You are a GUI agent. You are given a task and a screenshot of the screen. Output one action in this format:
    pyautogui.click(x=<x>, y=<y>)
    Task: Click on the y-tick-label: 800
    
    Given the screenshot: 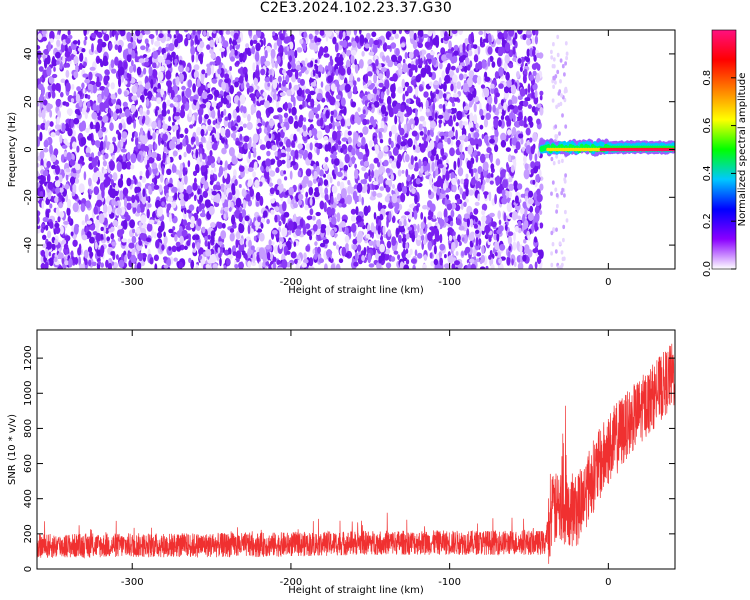 What is the action you would take?
    pyautogui.click(x=28, y=428)
    